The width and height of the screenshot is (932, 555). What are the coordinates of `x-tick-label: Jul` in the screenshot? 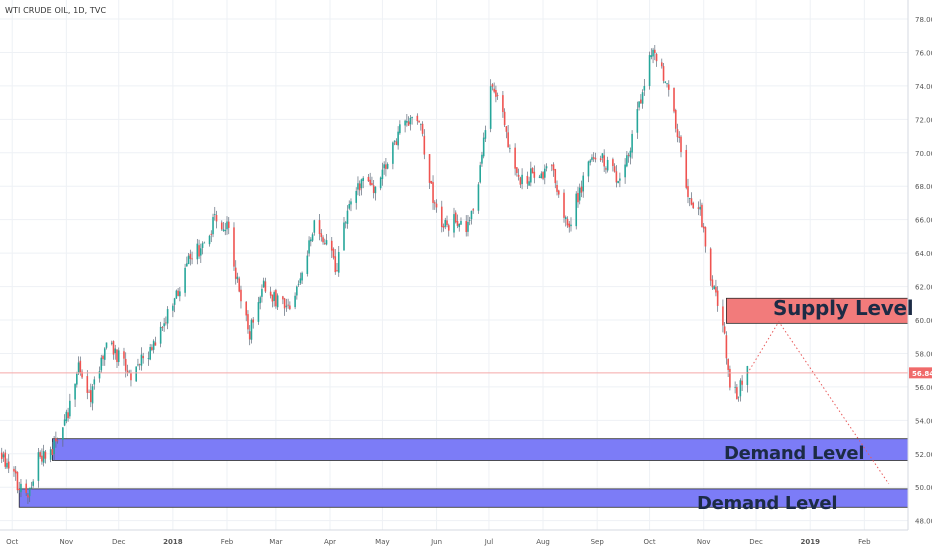 It's located at (489, 542).